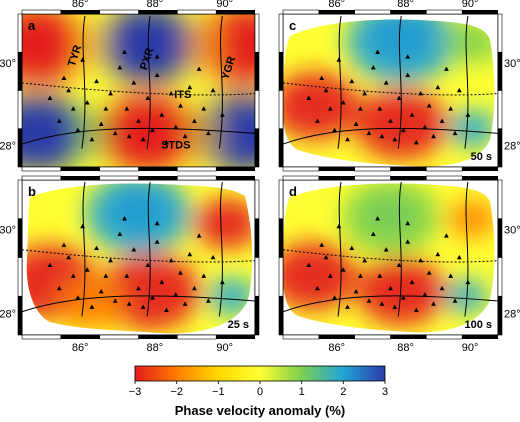 The width and height of the screenshot is (520, 422). Describe the element at coordinates (218, 392) in the screenshot. I see `colorbar-tick-label: −1` at that location.